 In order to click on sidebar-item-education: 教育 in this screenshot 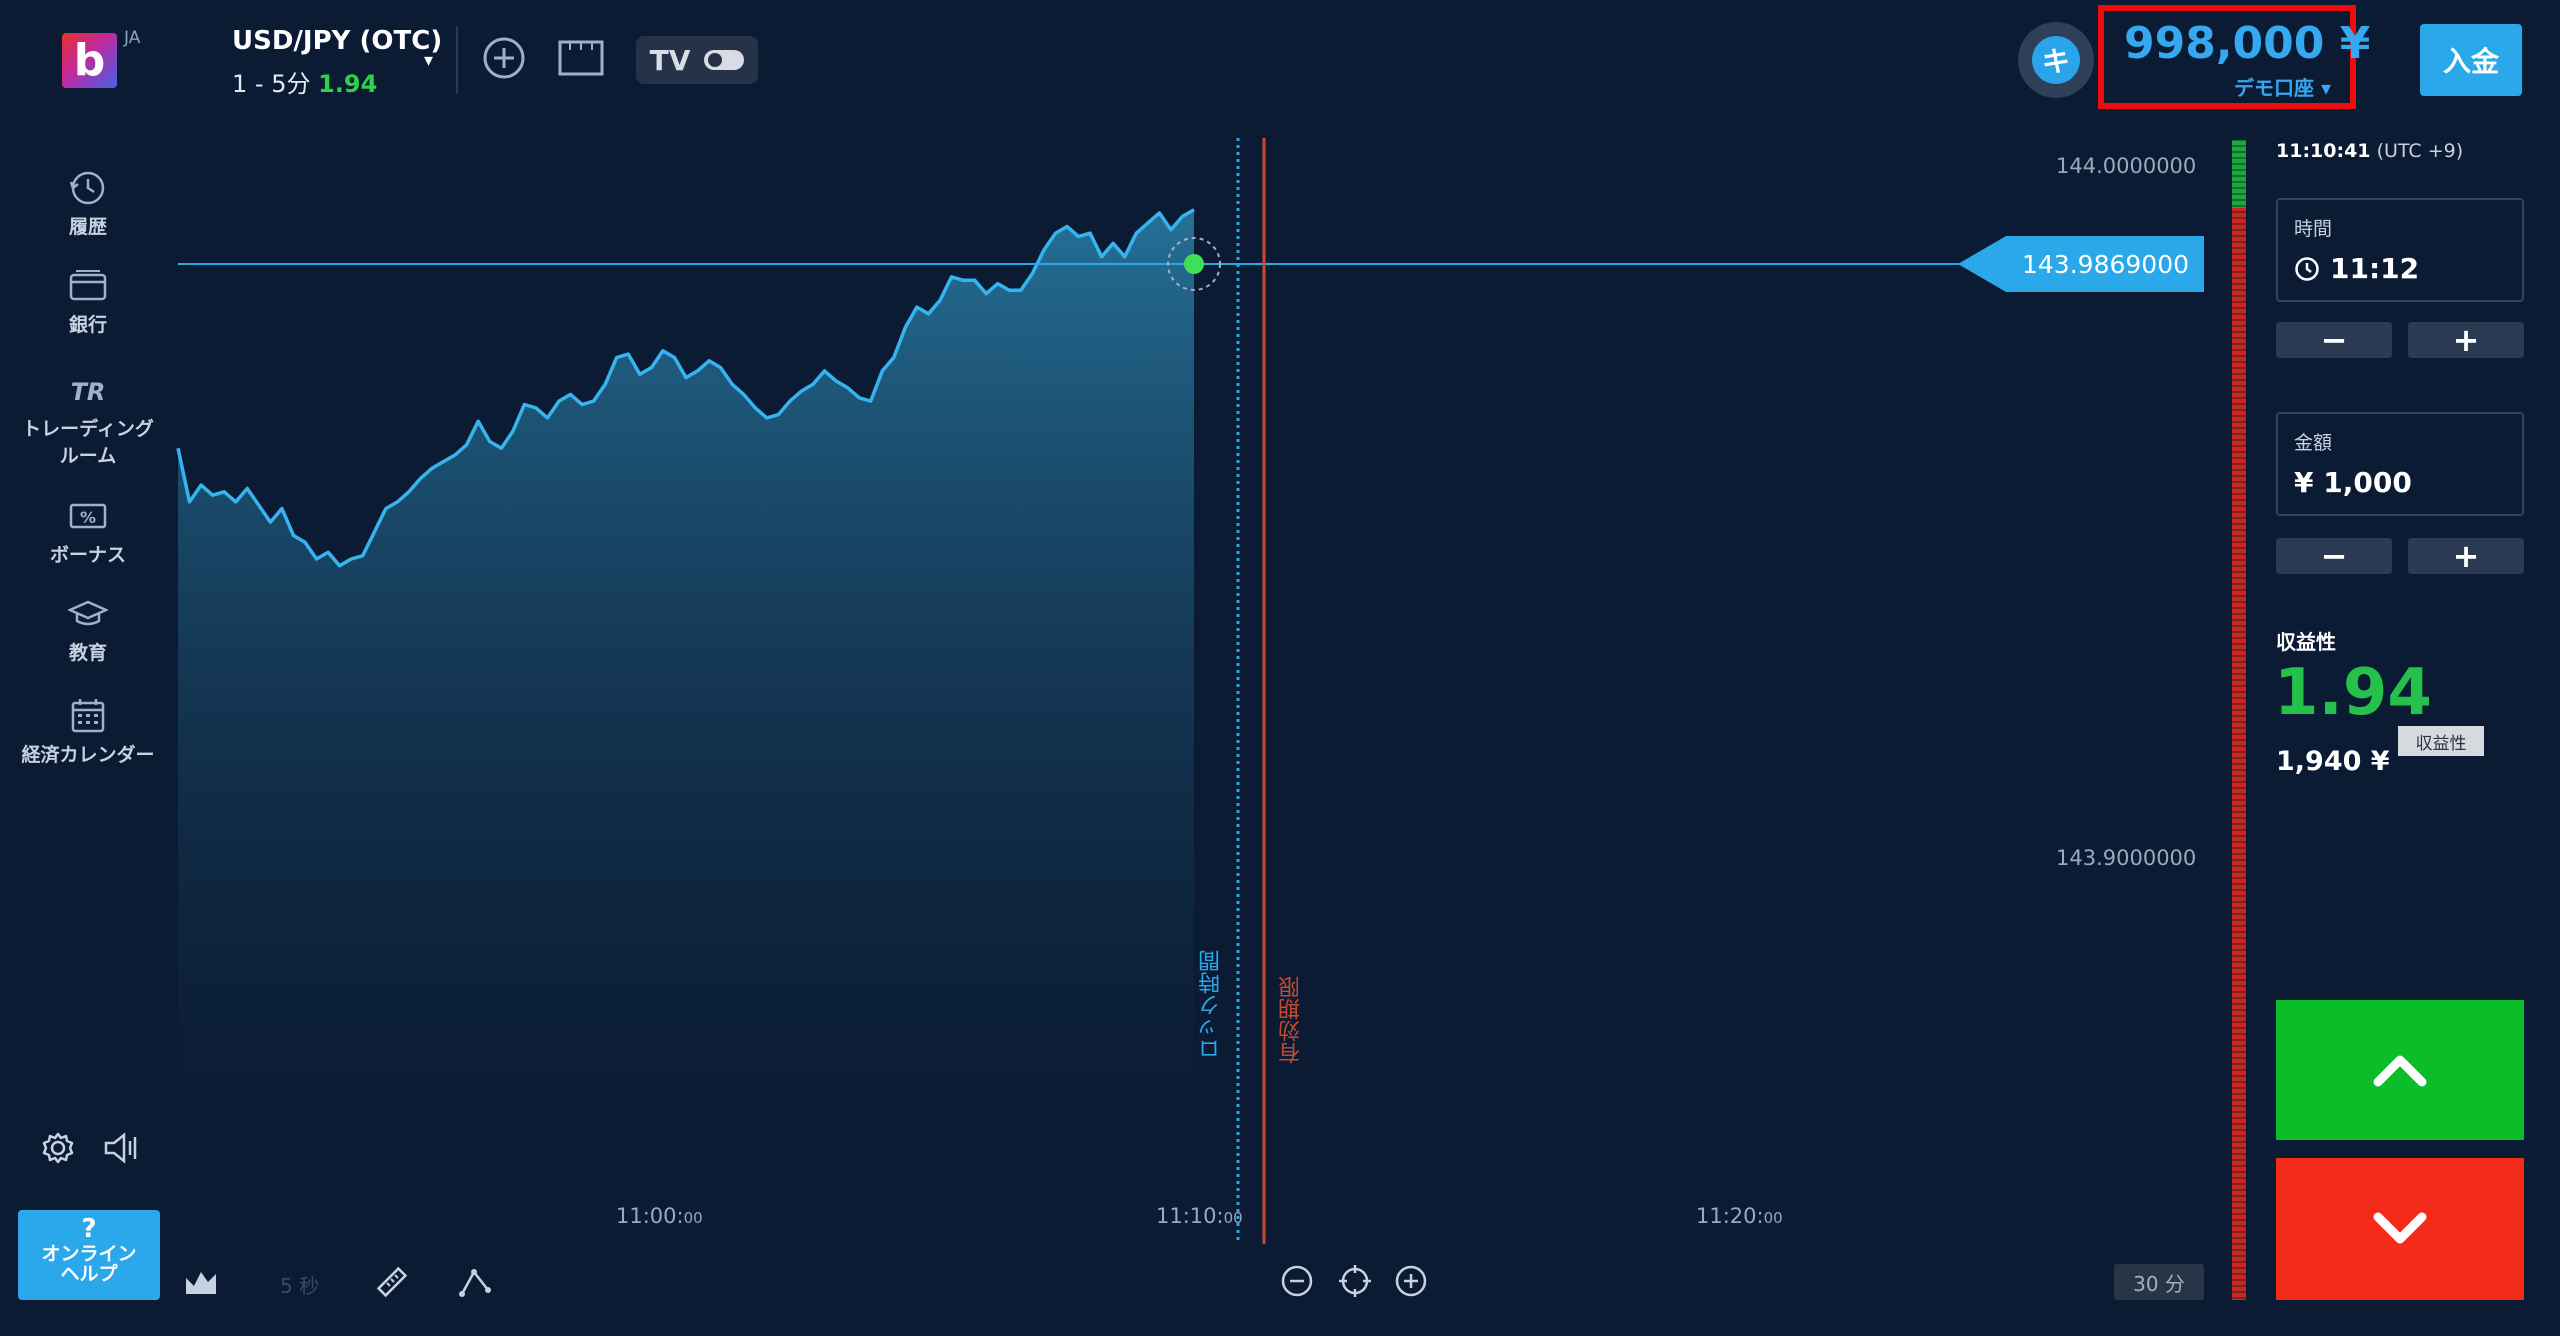, I will do `click(88, 629)`.